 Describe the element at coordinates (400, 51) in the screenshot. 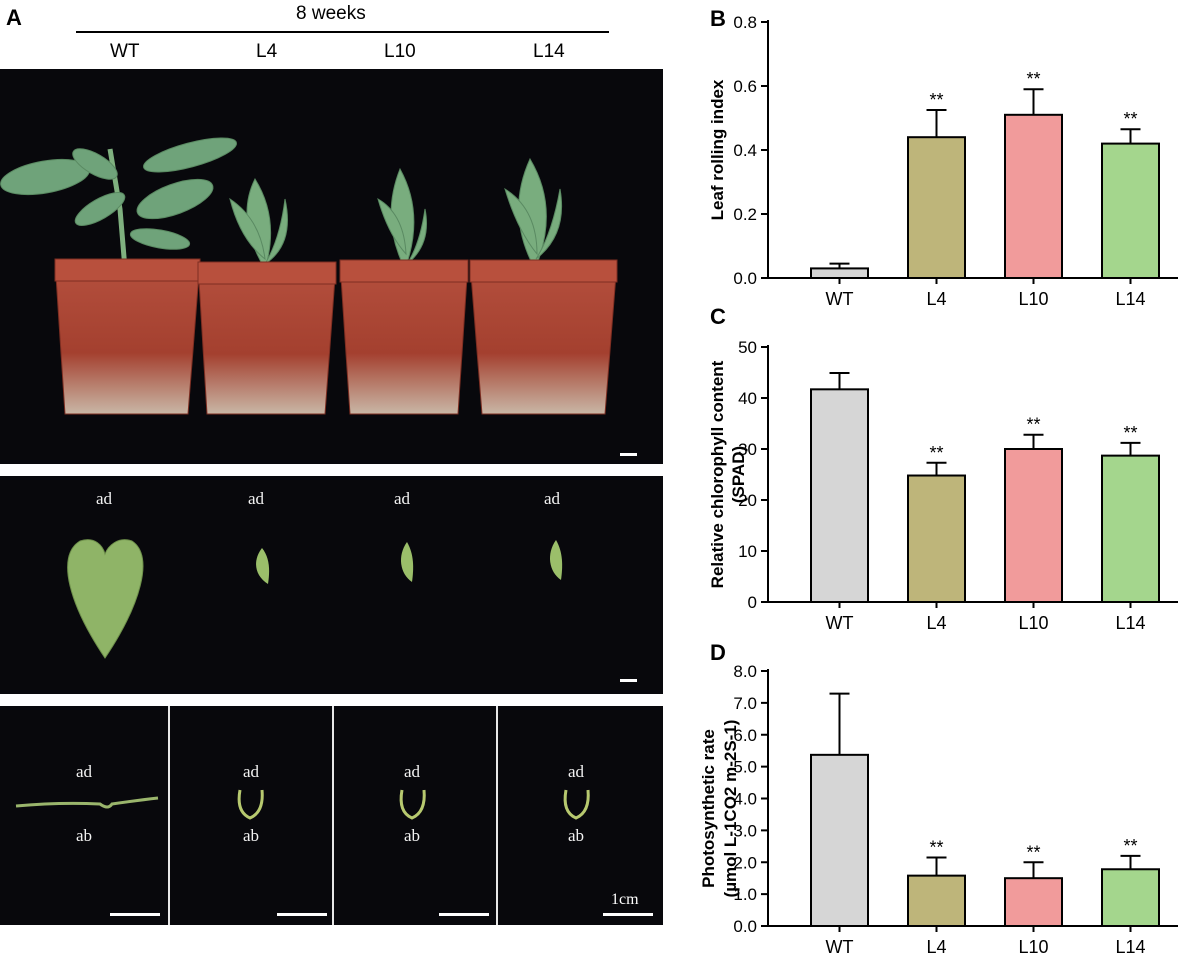

I see `column-label-l10: L10` at that location.